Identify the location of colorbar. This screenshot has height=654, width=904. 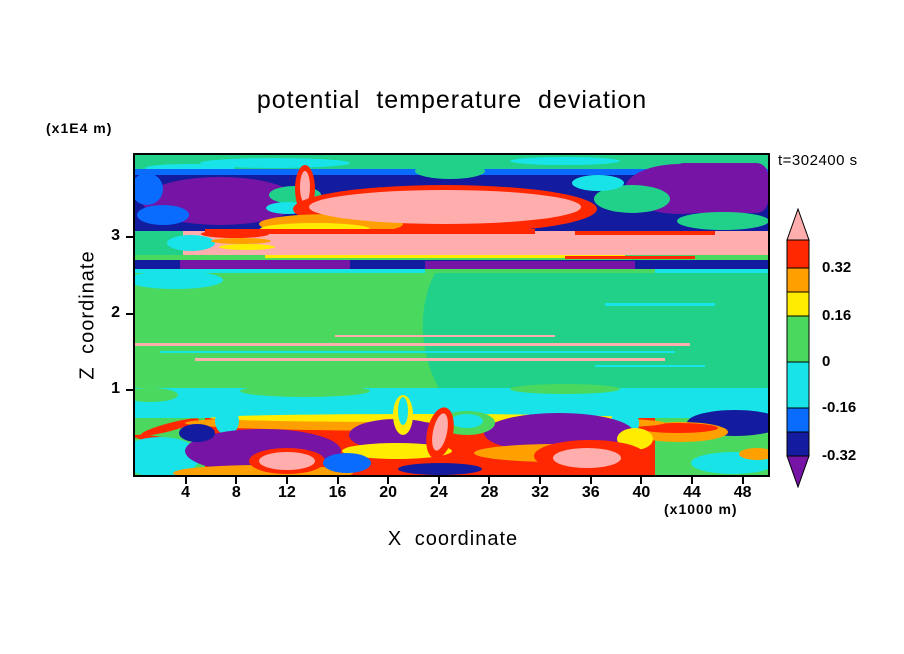
(798, 348).